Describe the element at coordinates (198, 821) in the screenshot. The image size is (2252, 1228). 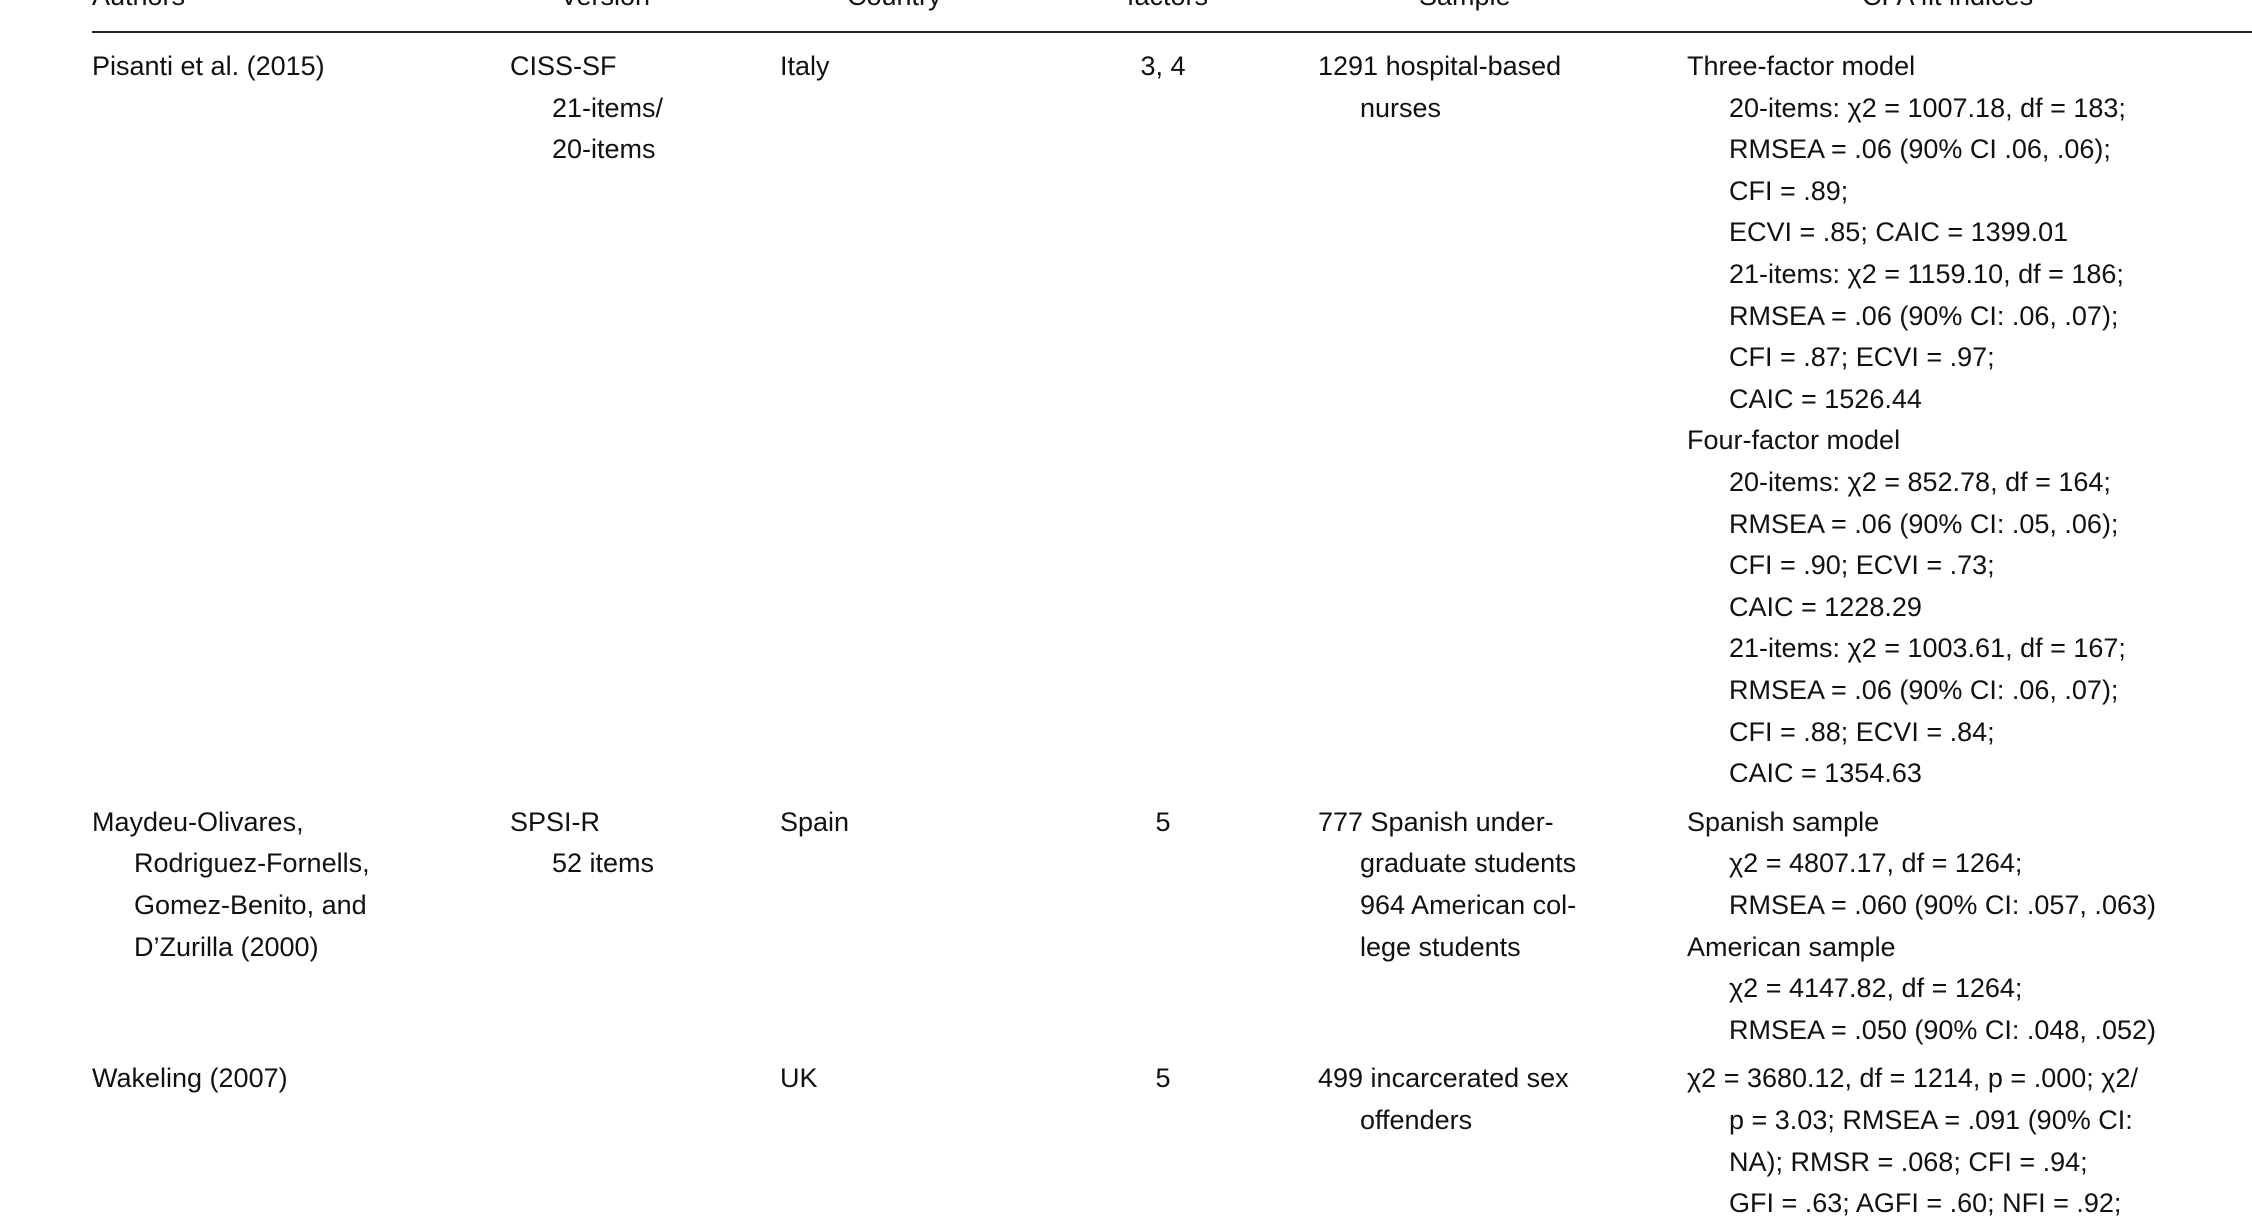
I see `authors-line: Maydeu-Olivares,` at that location.